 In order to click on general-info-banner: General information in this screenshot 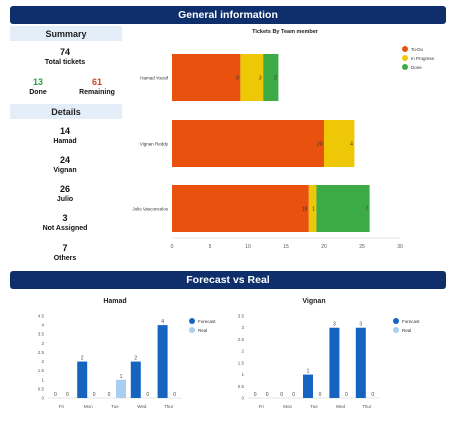, I will do `click(228, 15)`.